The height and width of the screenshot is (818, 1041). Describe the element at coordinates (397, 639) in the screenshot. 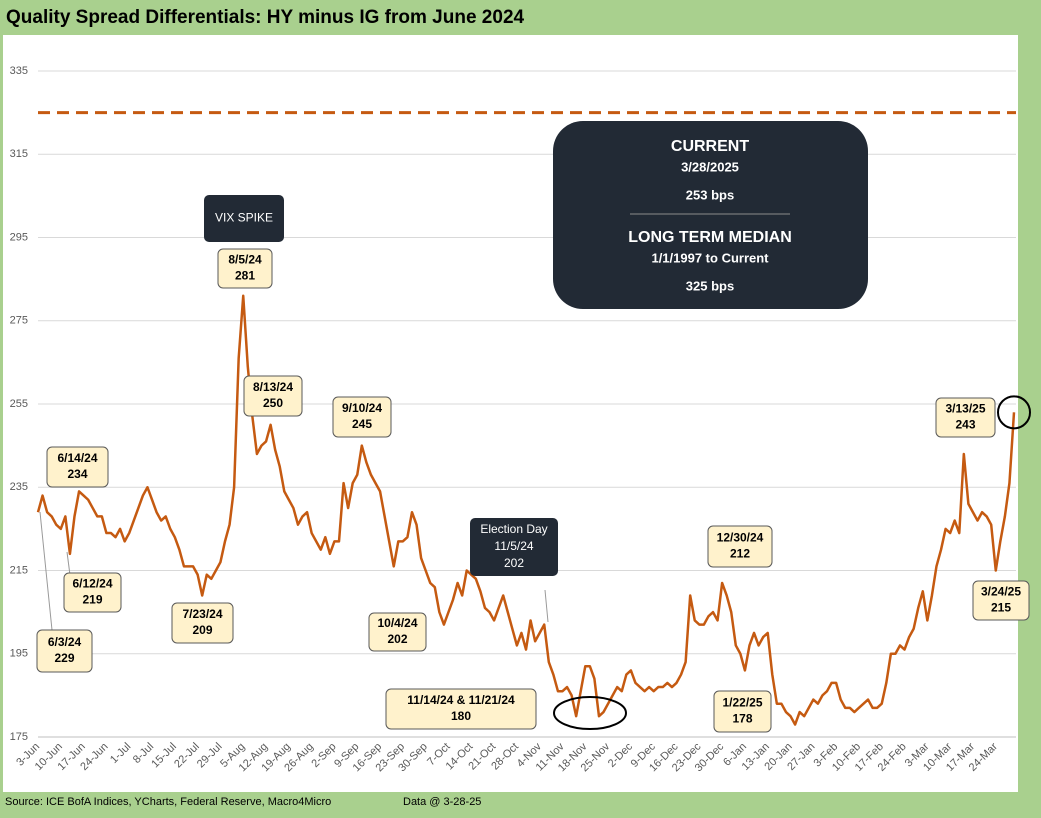

I see `annotation-text: 202` at that location.